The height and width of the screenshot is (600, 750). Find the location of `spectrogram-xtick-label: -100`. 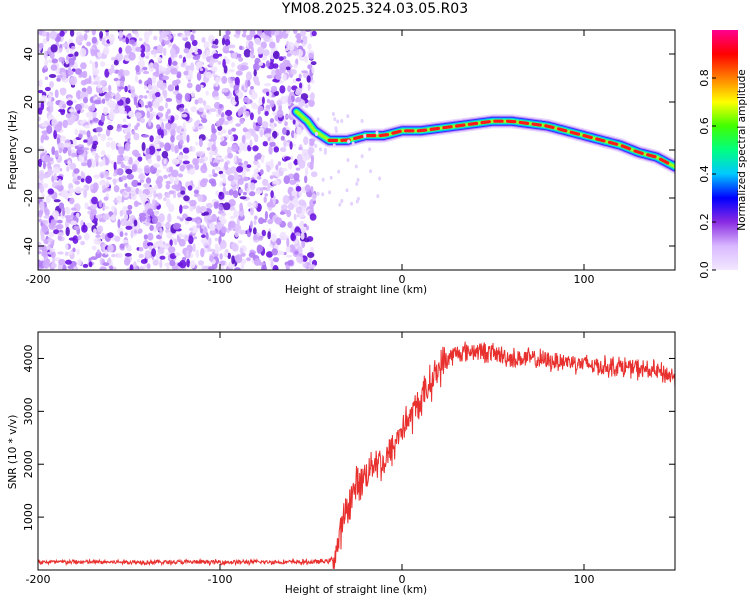

spectrogram-xtick-label: -100 is located at coordinates (220, 279).